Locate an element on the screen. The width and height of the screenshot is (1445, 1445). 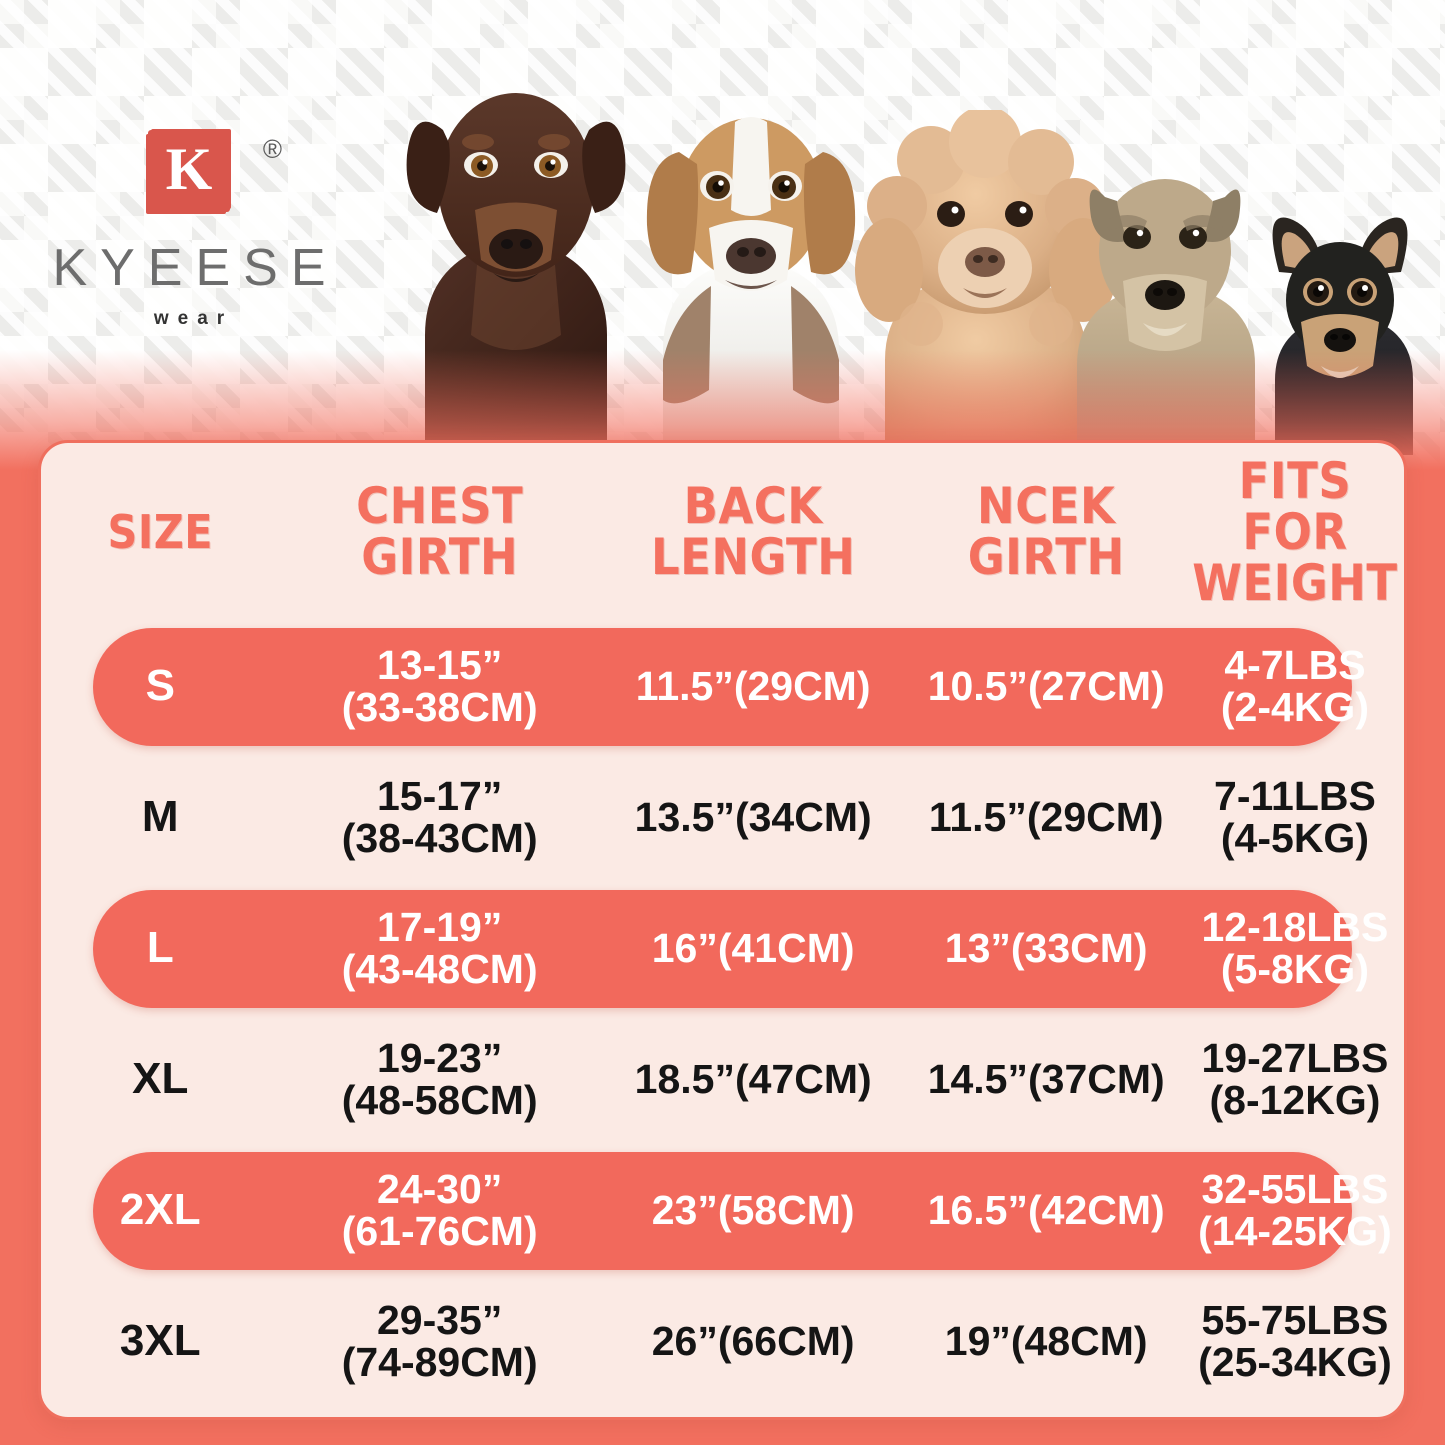
cell-chest-girth-value: 24-30” is located at coordinates (439, 1188).